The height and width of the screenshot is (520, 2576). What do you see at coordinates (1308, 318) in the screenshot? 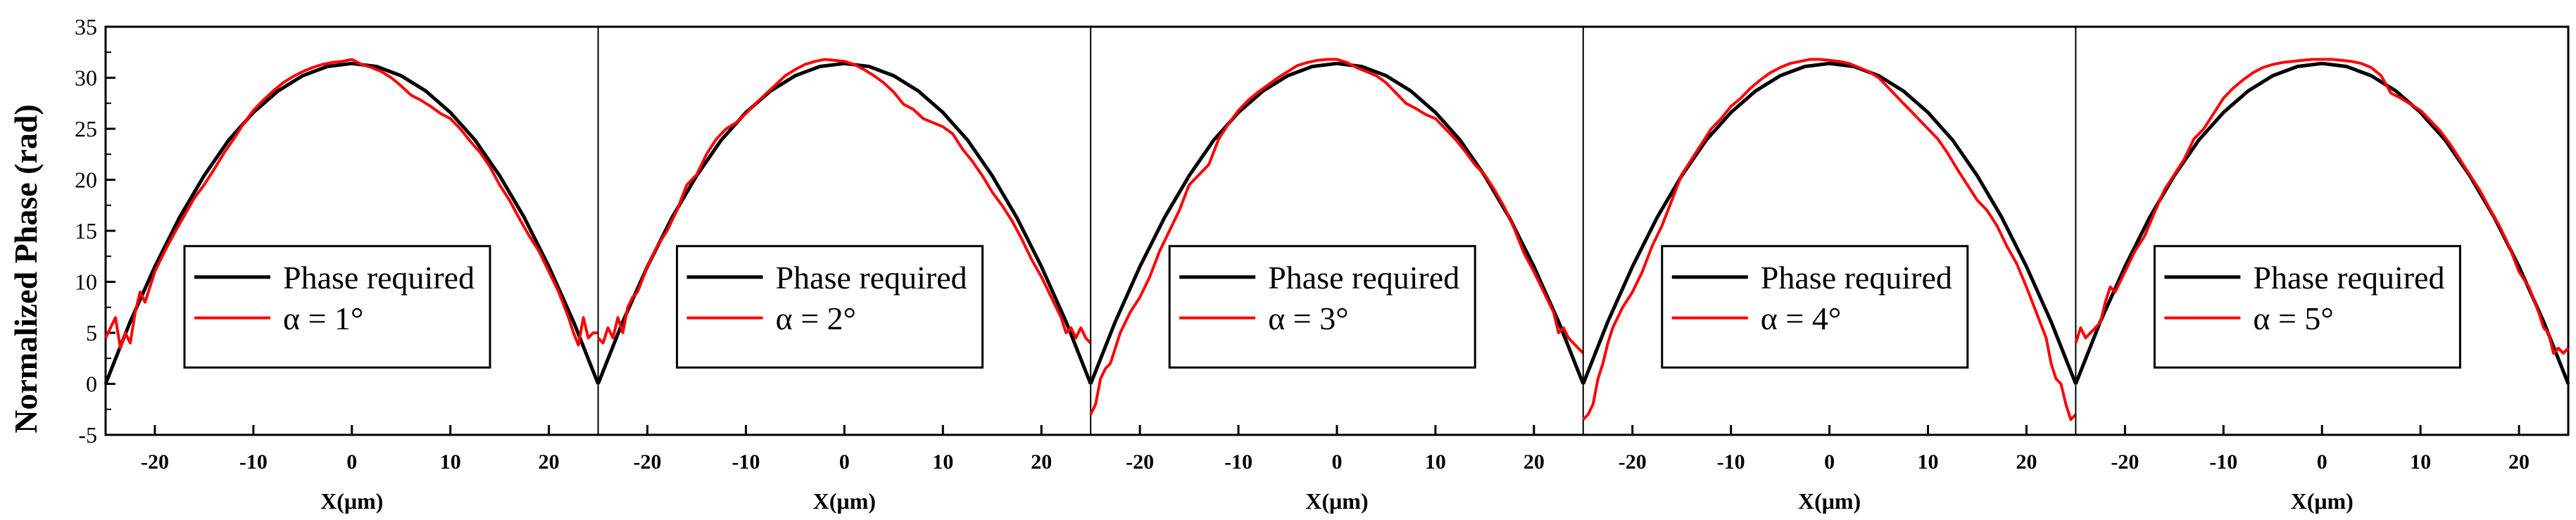
I see `legend-label: α = 3°` at bounding box center [1308, 318].